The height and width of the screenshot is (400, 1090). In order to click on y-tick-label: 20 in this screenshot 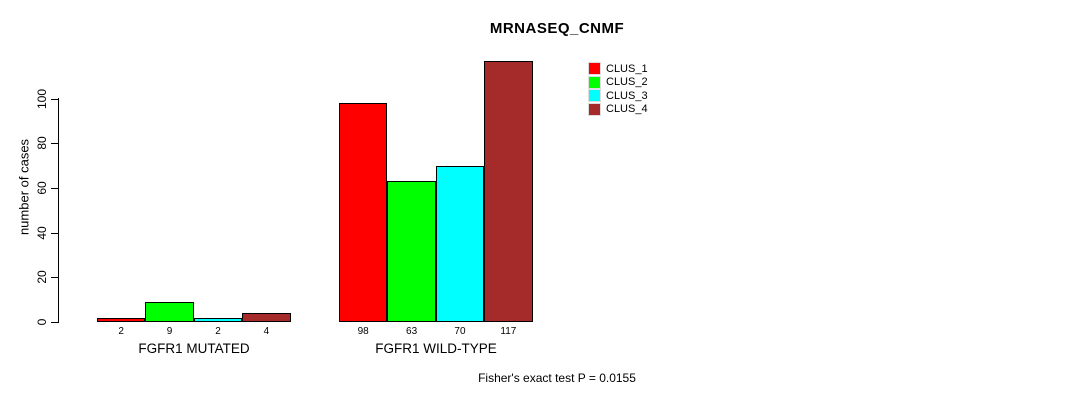, I will do `click(42, 277)`.